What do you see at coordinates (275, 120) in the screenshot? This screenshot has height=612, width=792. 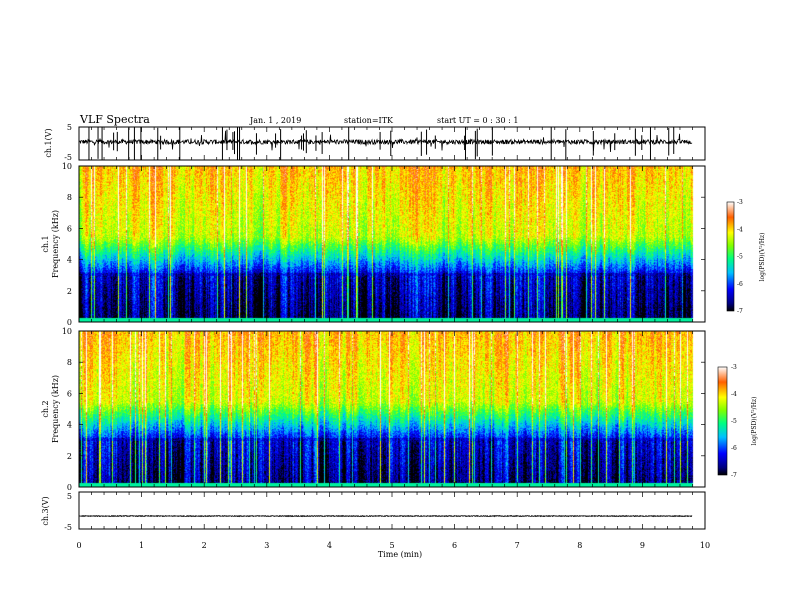 I see `date-label: Jan. 1 , 2019` at bounding box center [275, 120].